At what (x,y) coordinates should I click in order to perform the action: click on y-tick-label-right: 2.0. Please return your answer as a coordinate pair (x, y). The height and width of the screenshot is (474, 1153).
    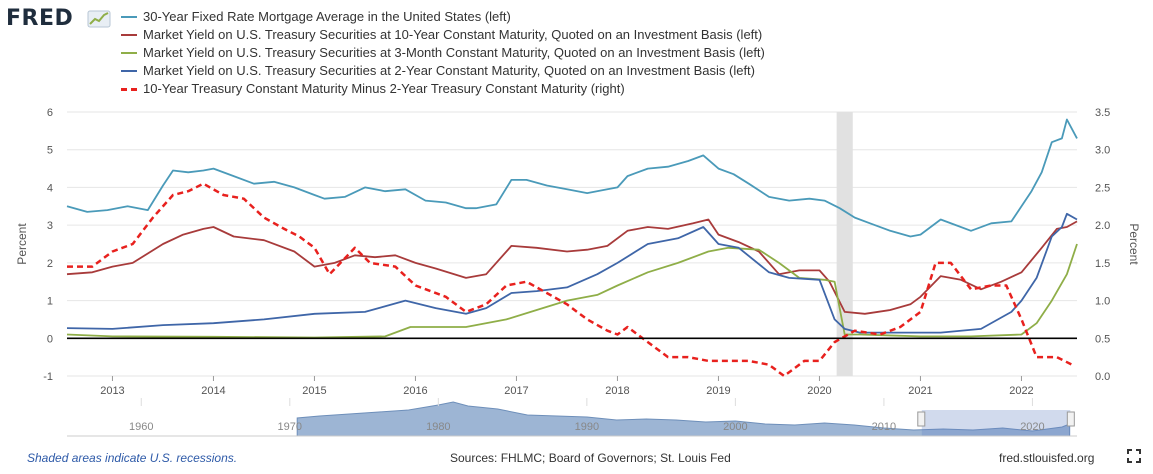
    Looking at the image, I should click on (1102, 226).